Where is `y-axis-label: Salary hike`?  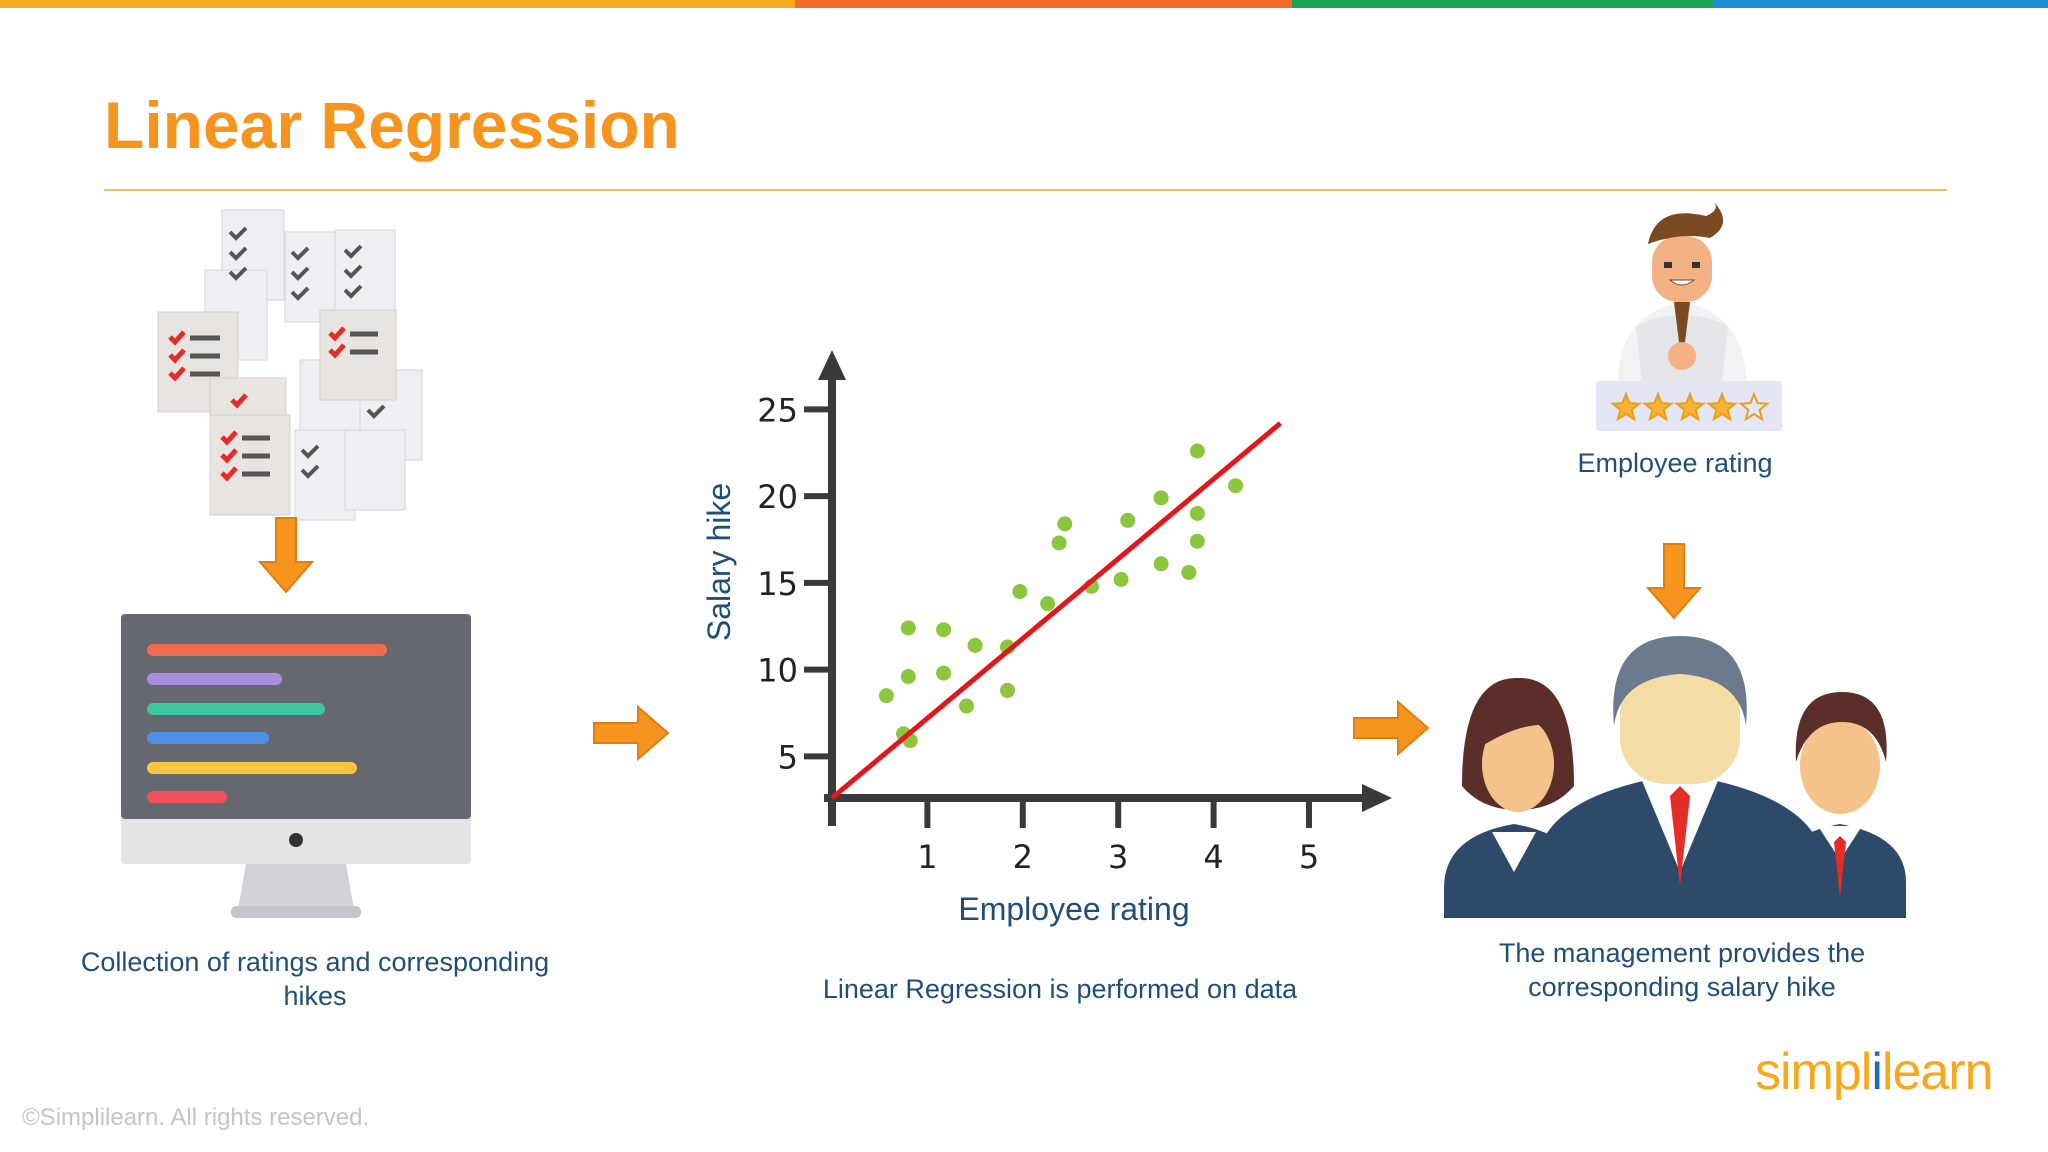 y-axis-label: Salary hike is located at coordinates (719, 562).